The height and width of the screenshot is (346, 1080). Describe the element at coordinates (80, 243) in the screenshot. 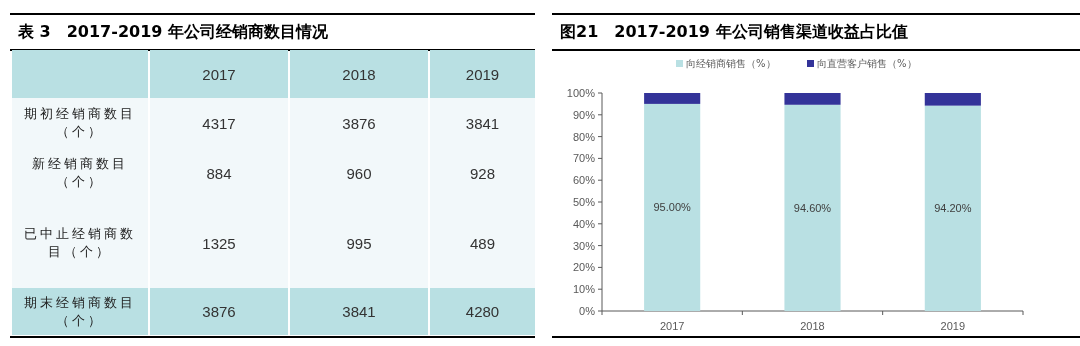

I see `series-label: 已中止经销商数目（个）` at that location.